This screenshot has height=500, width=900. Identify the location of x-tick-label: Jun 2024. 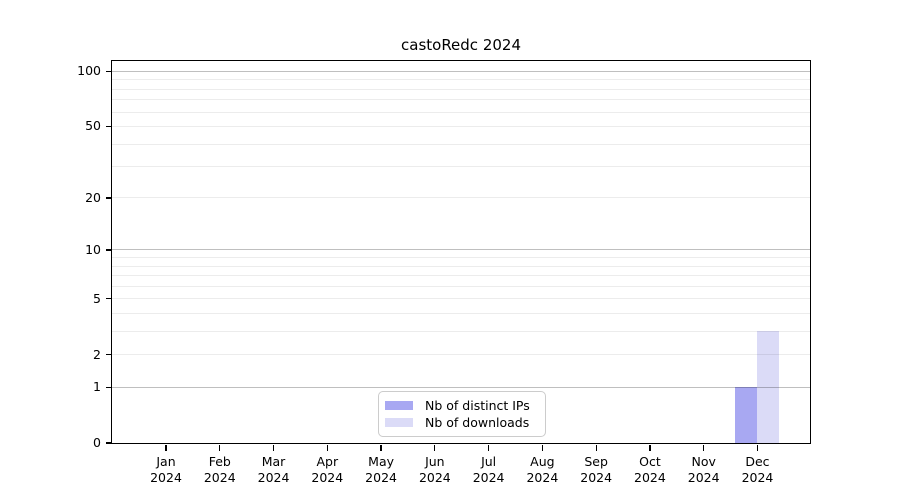
(434, 469).